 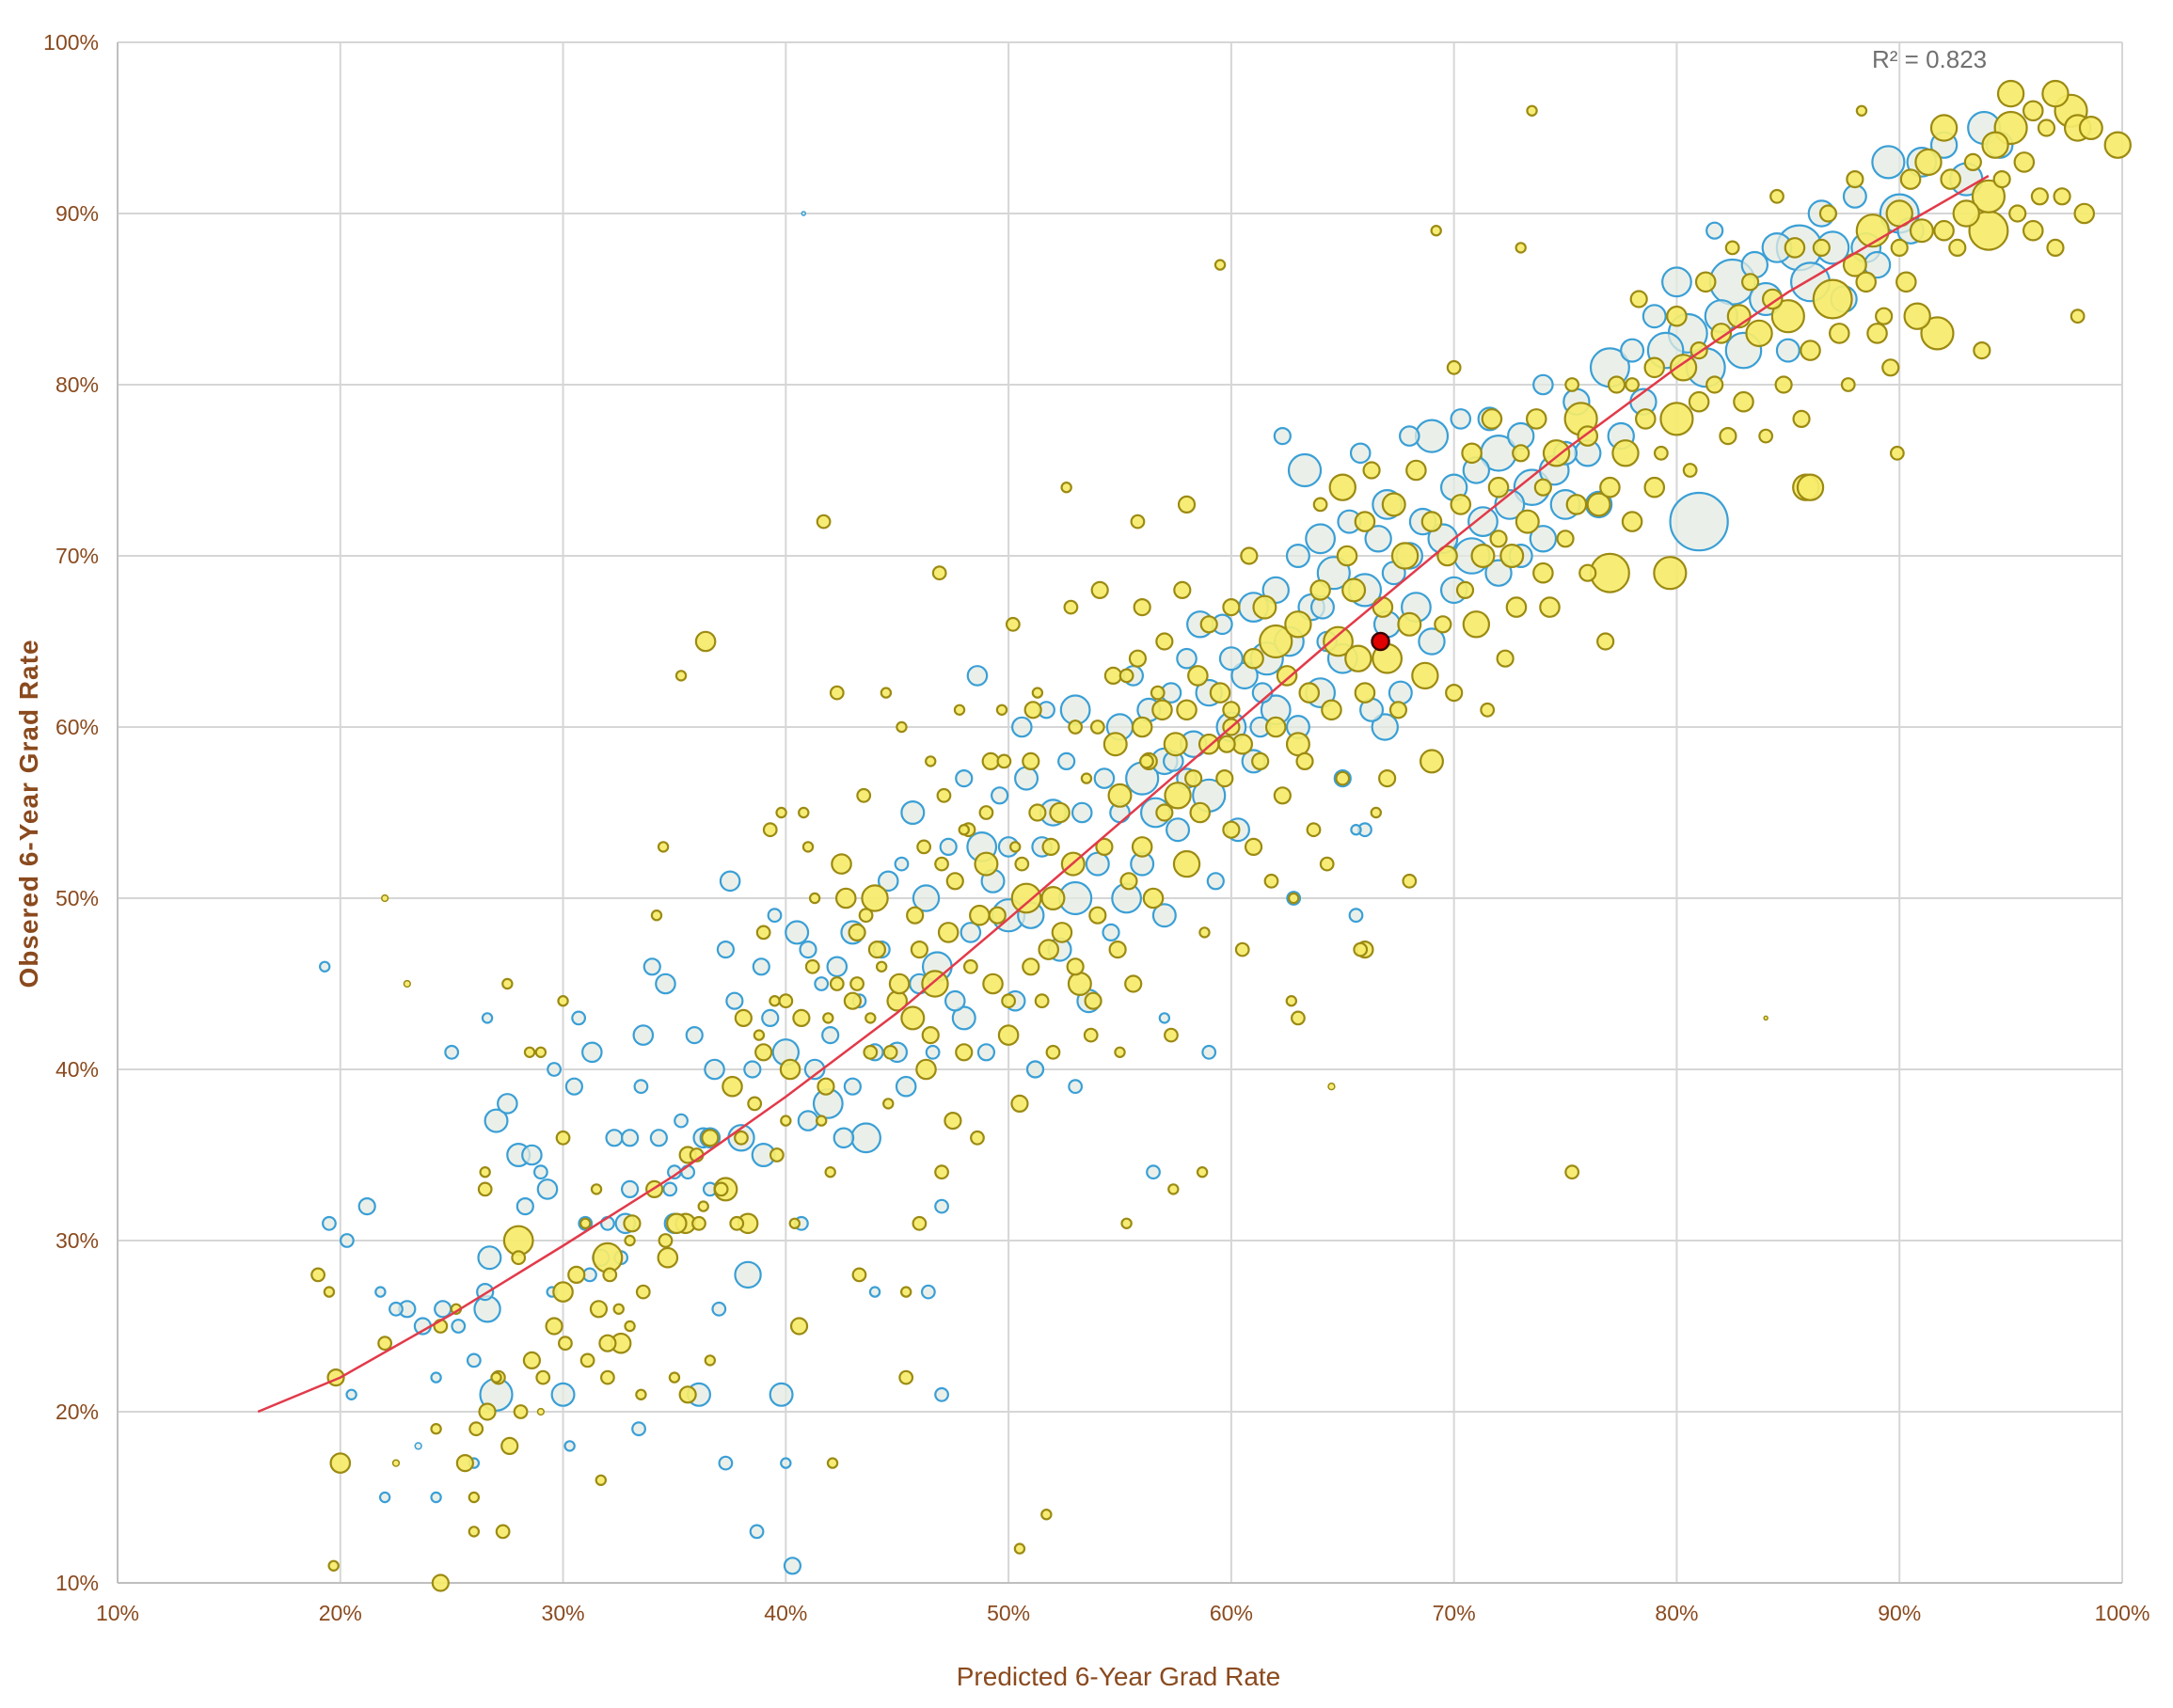 What do you see at coordinates (1380, 642) in the screenshot?
I see `highlighted-point` at bounding box center [1380, 642].